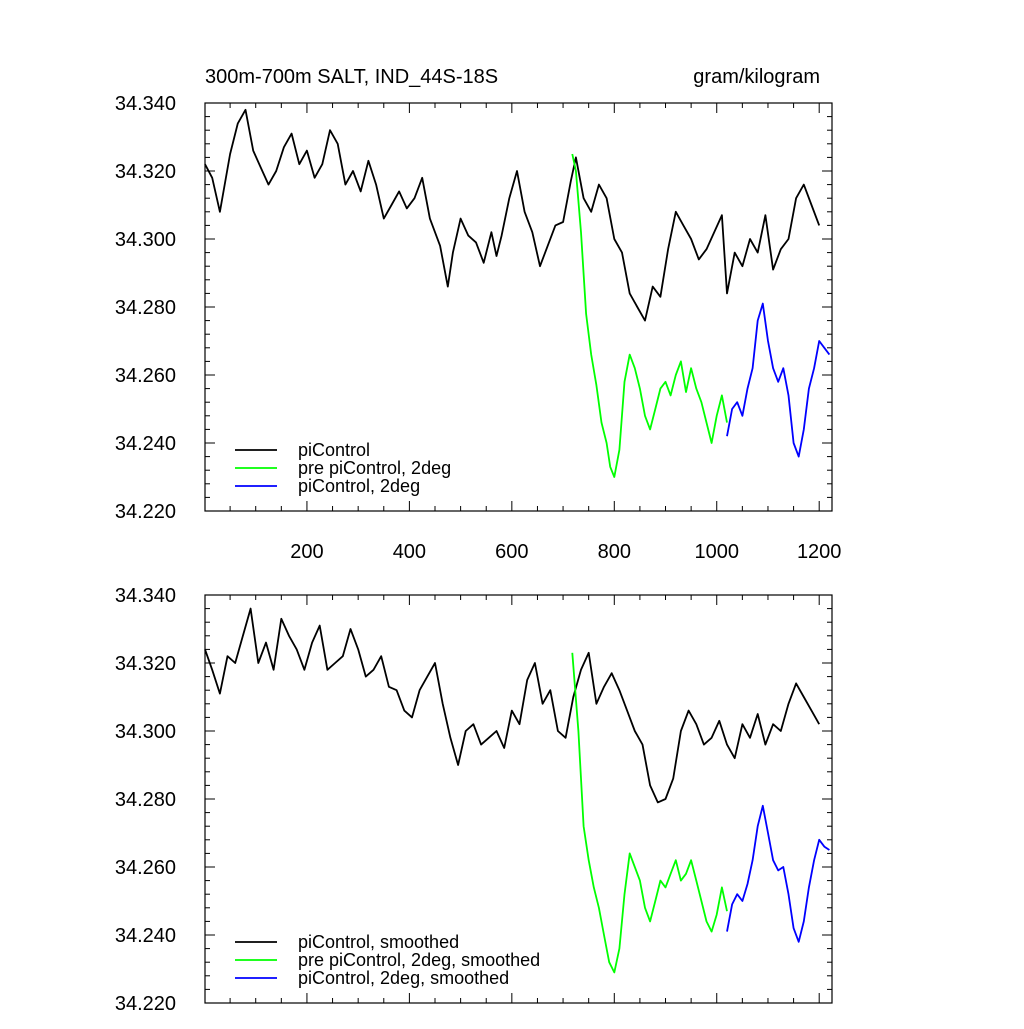 The height and width of the screenshot is (1029, 1024). What do you see at coordinates (351, 77) in the screenshot?
I see `chart-title: 300m-700m SALT, IND_44S-18S` at bounding box center [351, 77].